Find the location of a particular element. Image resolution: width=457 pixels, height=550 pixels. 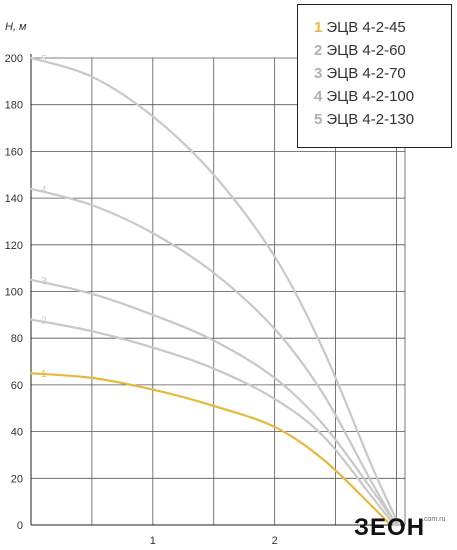

y-tick-label: 120 is located at coordinates (14, 246).